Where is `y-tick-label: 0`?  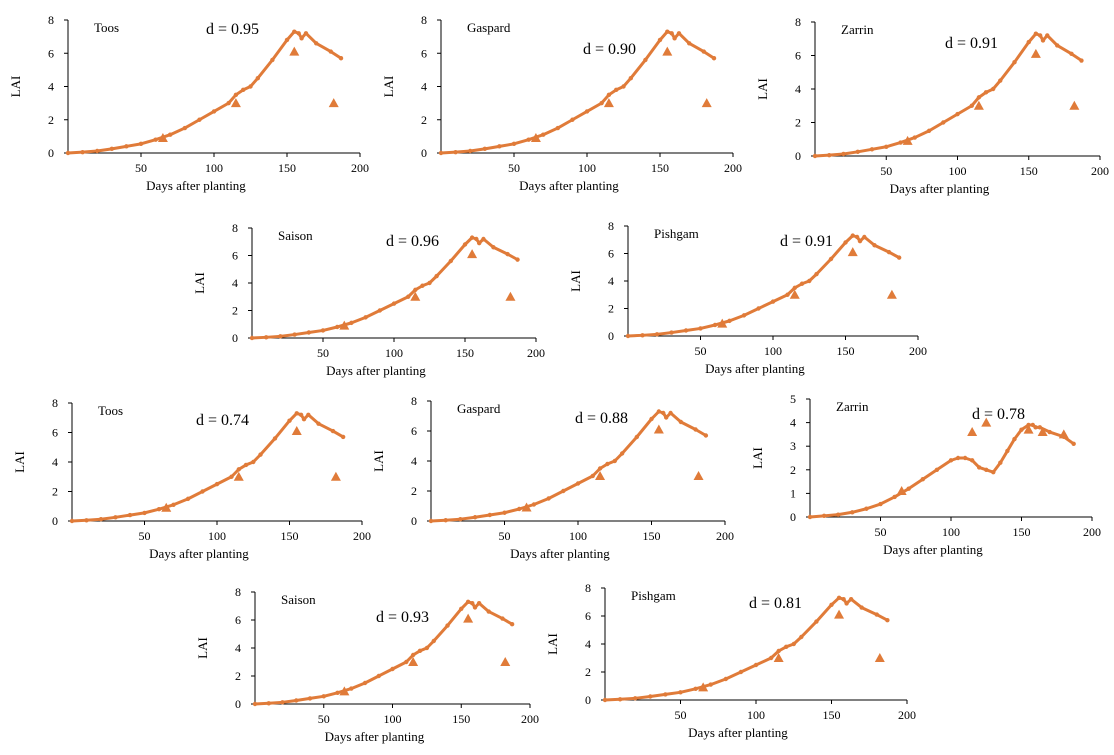
y-tick-label: 0 is located at coordinates (588, 700).